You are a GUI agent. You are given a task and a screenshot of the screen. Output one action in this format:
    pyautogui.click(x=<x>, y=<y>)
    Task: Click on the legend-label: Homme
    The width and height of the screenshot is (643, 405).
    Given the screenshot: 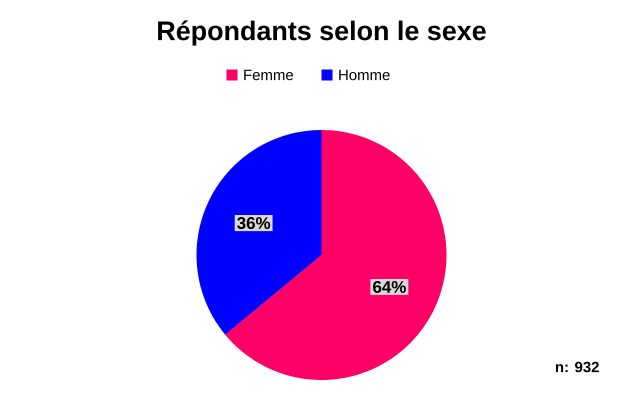 What is the action you would take?
    pyautogui.click(x=364, y=75)
    